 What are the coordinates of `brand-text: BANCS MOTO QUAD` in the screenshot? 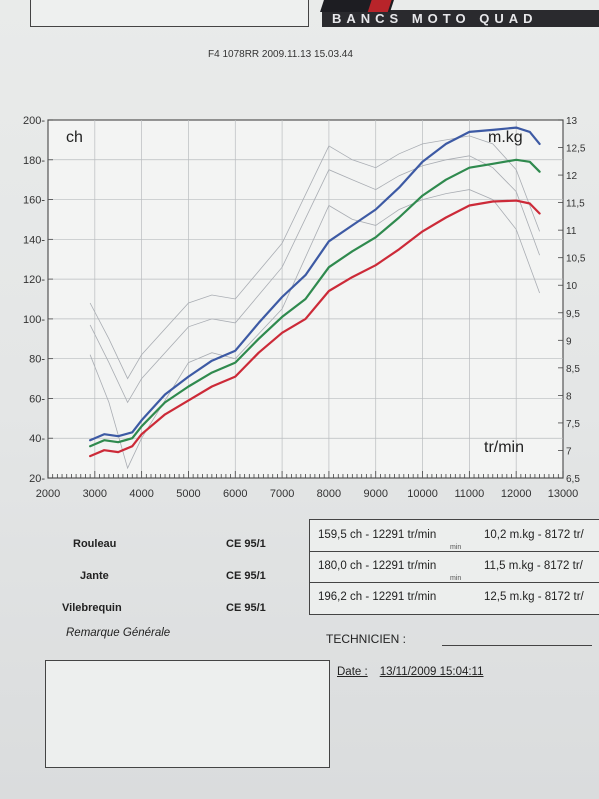 It's located at (435, 18).